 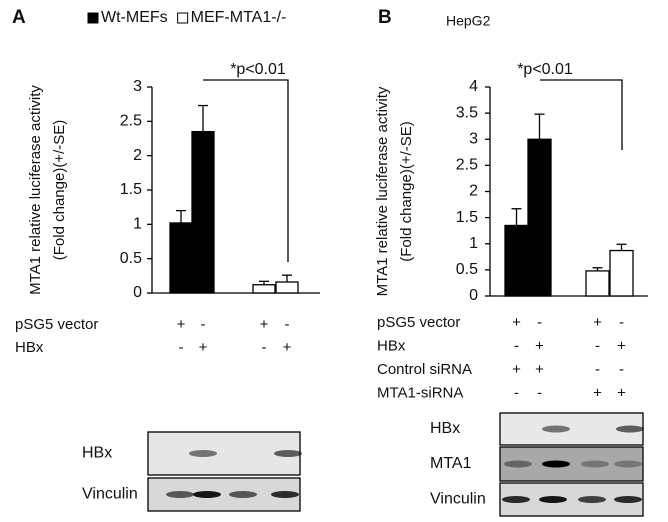 What do you see at coordinates (134, 17) in the screenshot?
I see `legend-label: Wt-MEFs` at bounding box center [134, 17].